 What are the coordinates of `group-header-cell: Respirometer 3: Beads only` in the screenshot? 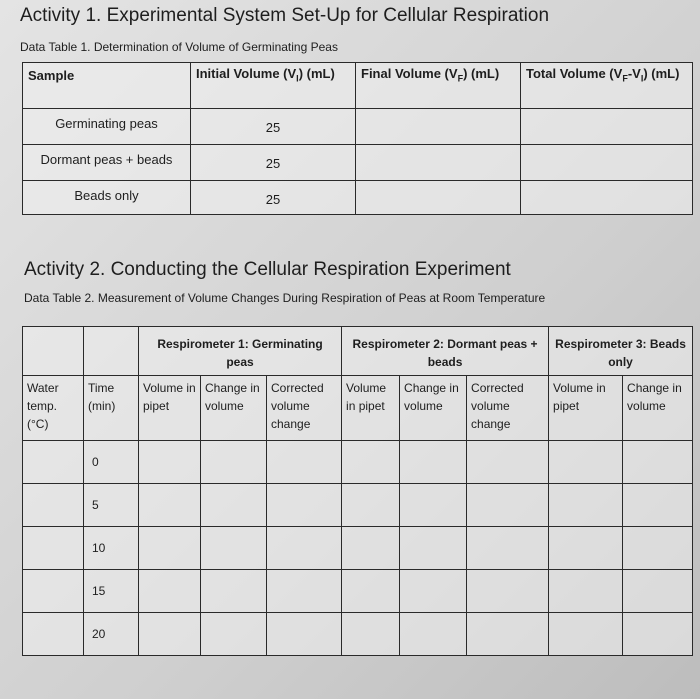 It's located at (621, 351).